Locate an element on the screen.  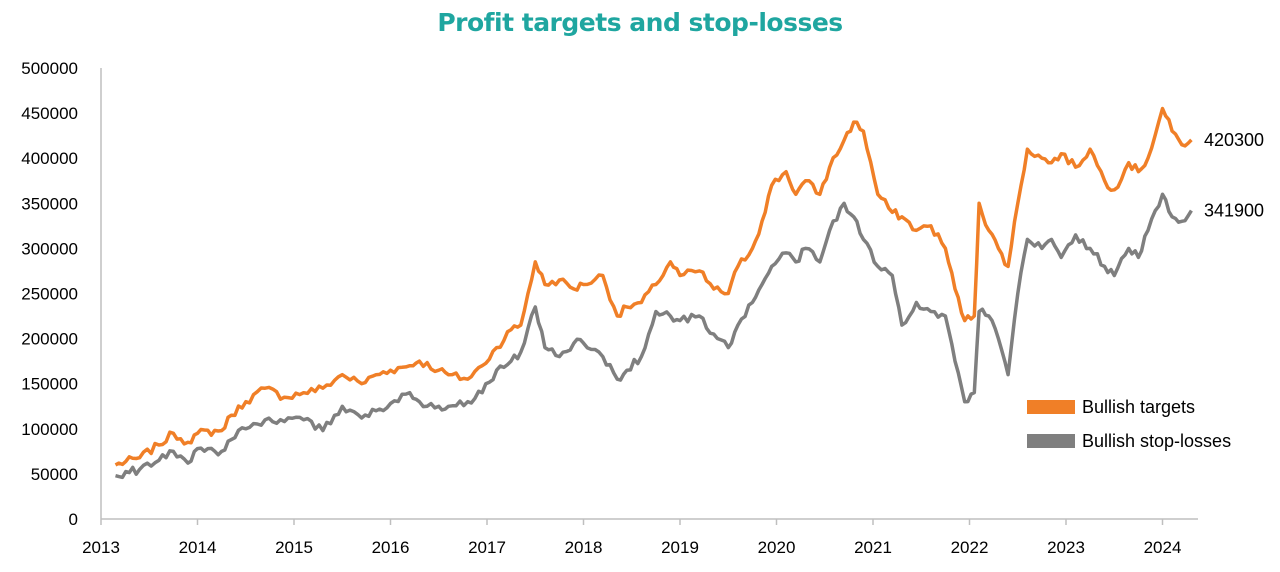
y-tick-label: 250000 is located at coordinates (49, 294).